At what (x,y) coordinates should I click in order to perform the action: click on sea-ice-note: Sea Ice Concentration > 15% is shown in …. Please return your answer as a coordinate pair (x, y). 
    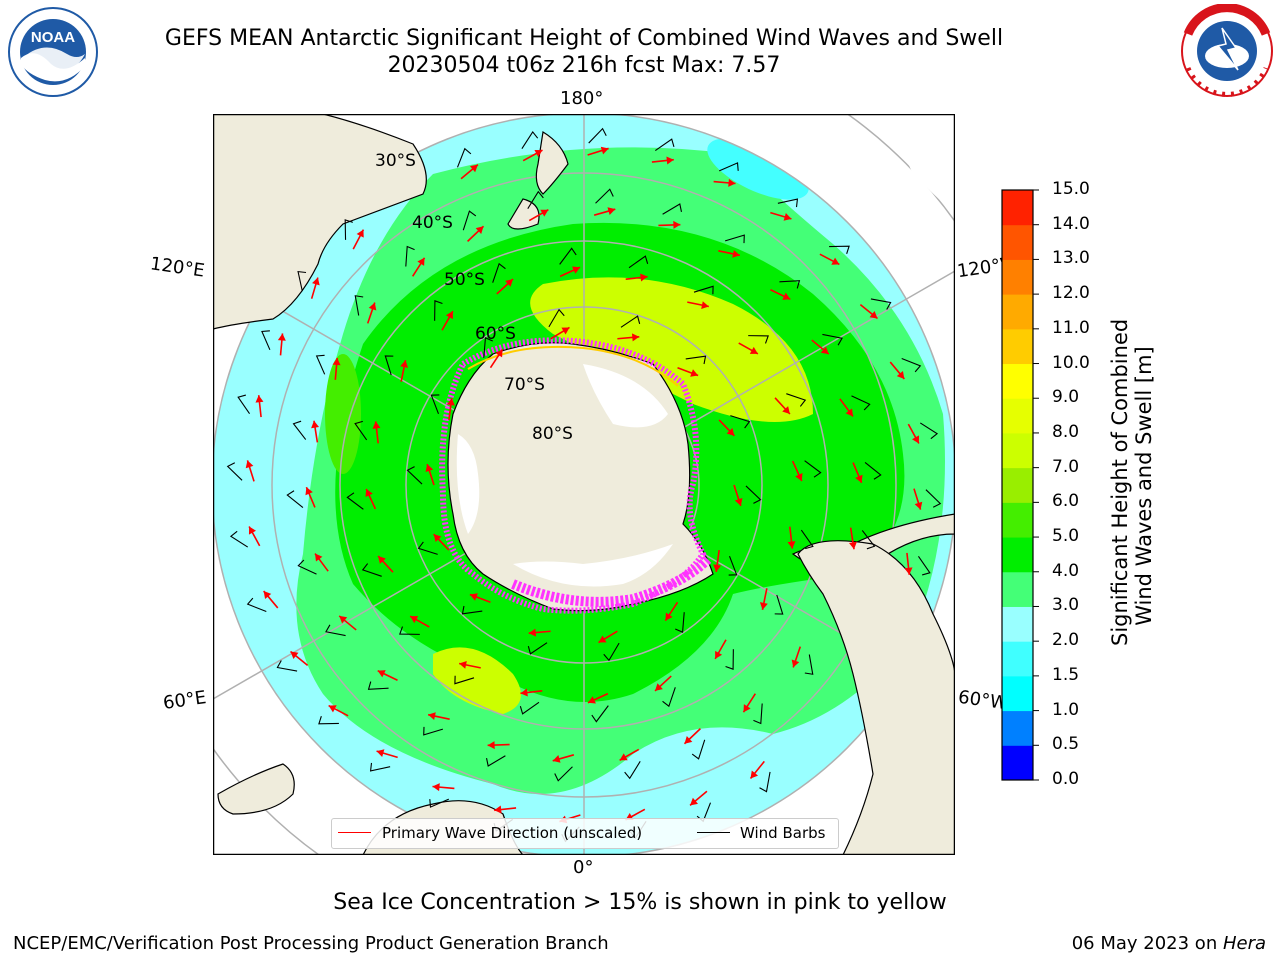
    Looking at the image, I should click on (640, 902).